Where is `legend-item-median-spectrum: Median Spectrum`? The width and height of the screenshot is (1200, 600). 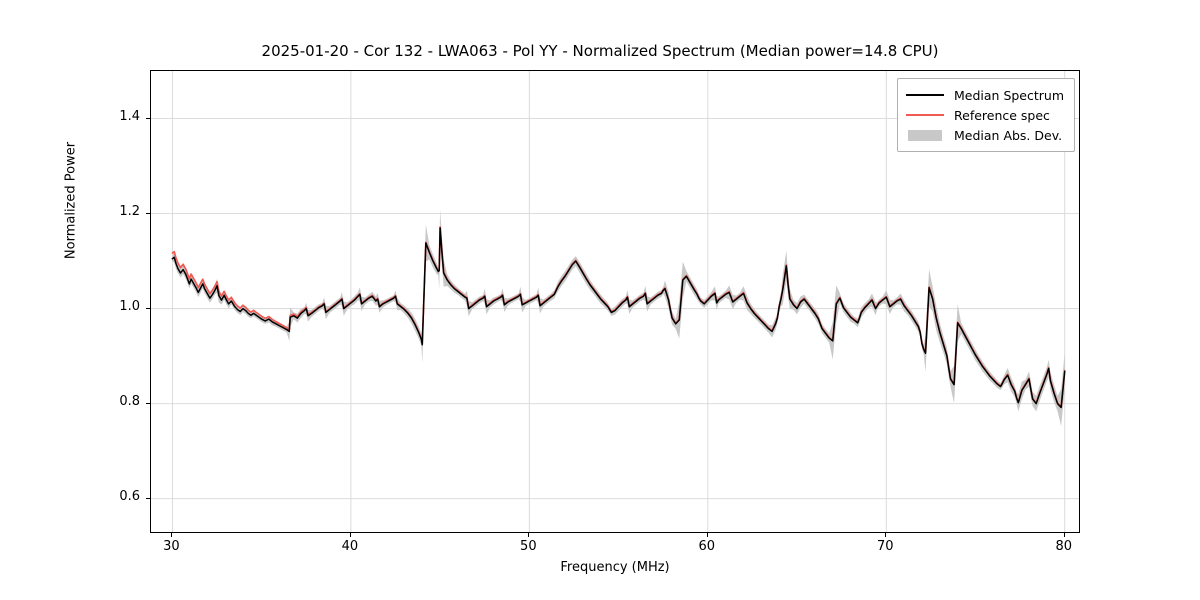
legend-item-median-spectrum: Median Spectrum is located at coordinates (986, 95).